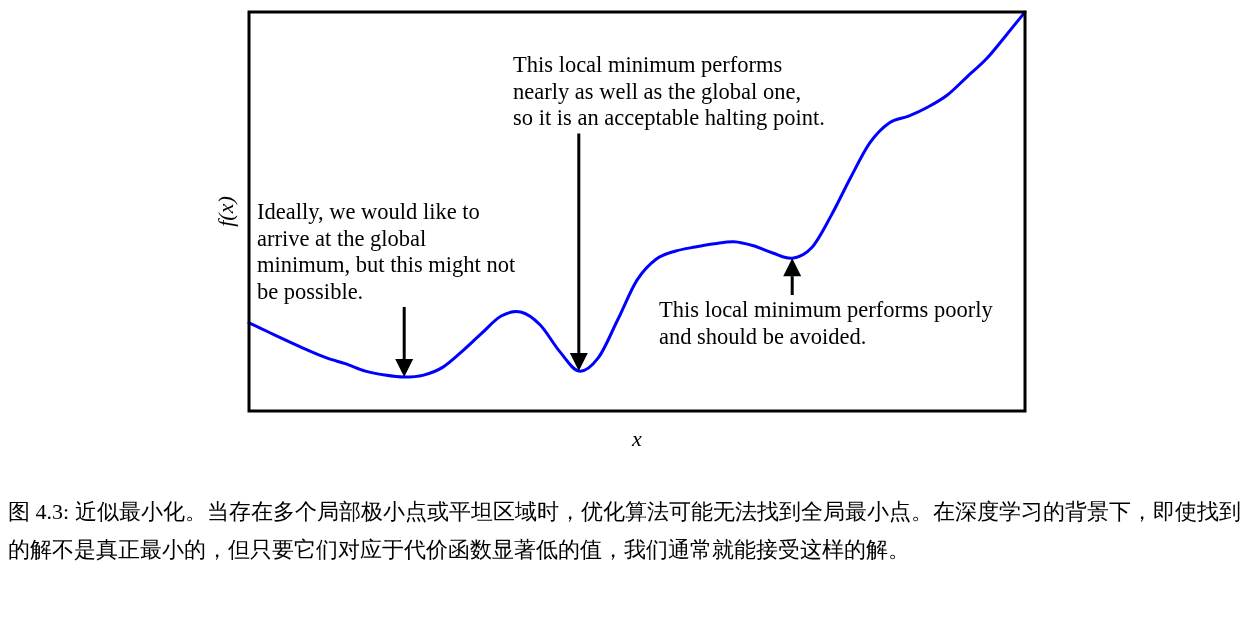 This screenshot has height=626, width=1251. I want to click on caption: 图 4.3: 近似最小化。当存在多个局部极小点或平坦区域时，优化算法可能无法找到全局最小点。在深度学习的背景下，即使找到的解不是真正最小的，但只要它们对应于代价函数显著低的值，我们通常就能接受这样的解。, so click(625, 531).